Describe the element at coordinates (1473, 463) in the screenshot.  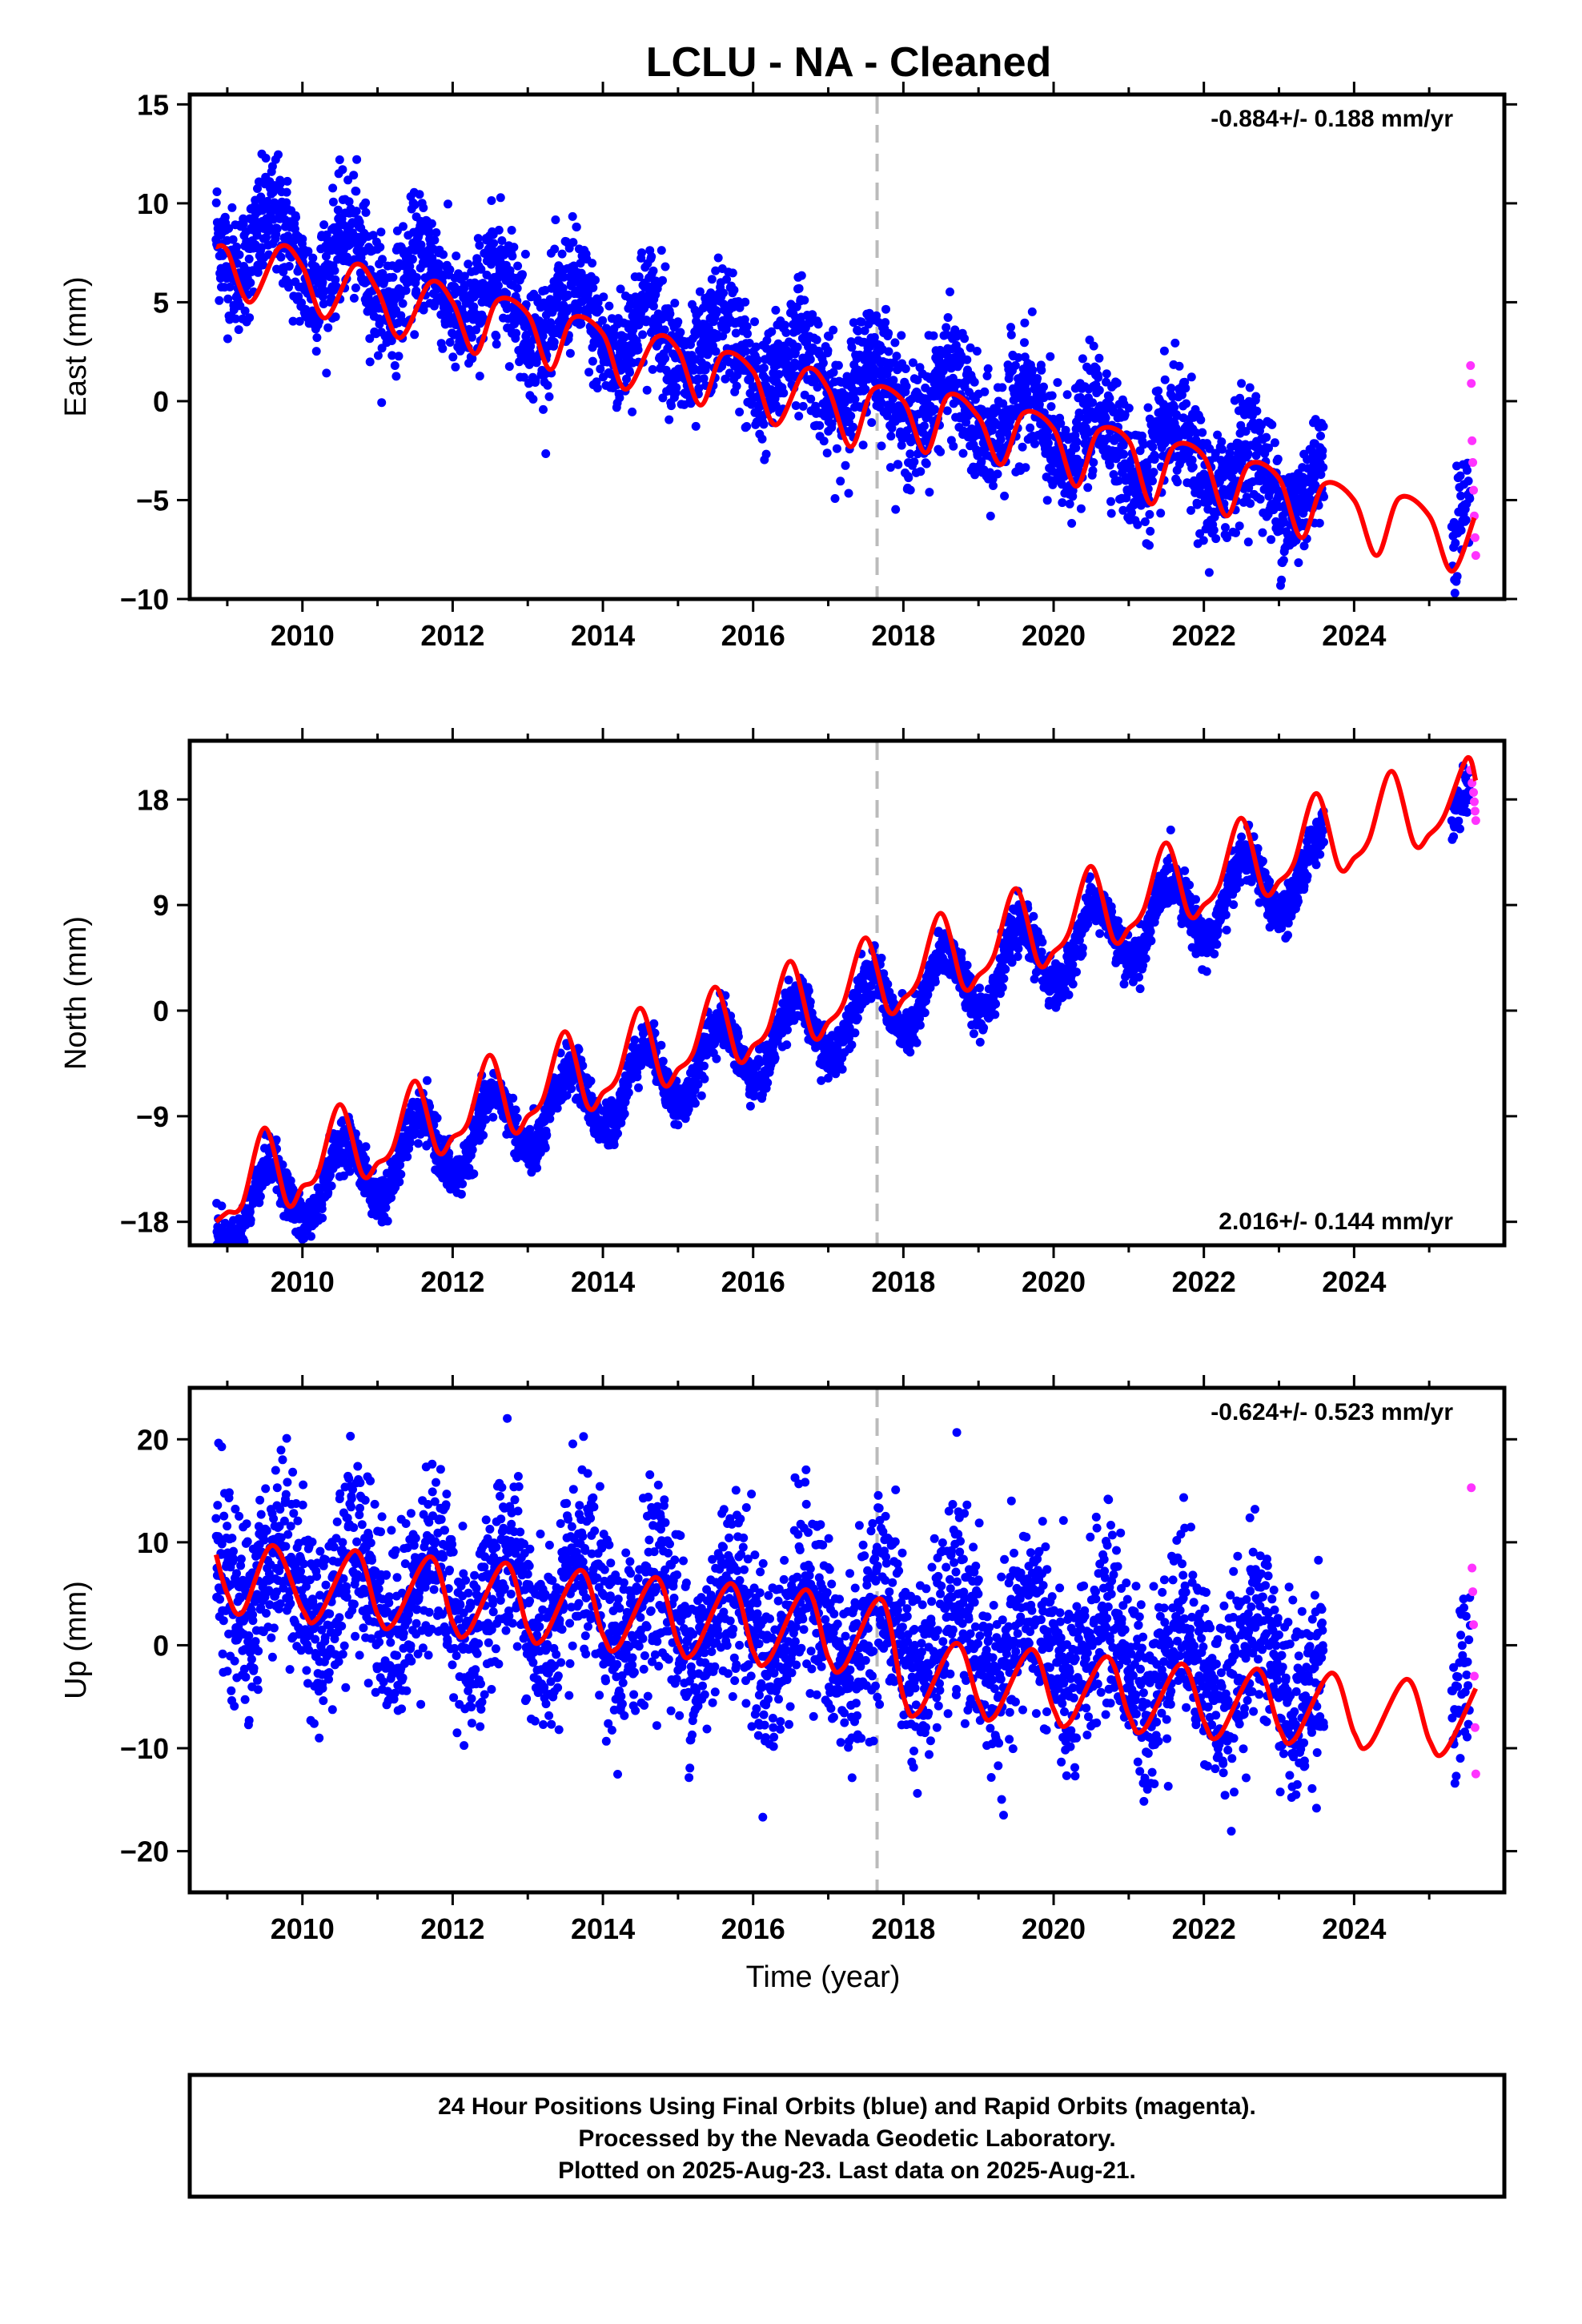
I see `rapid-orbit-point` at that location.